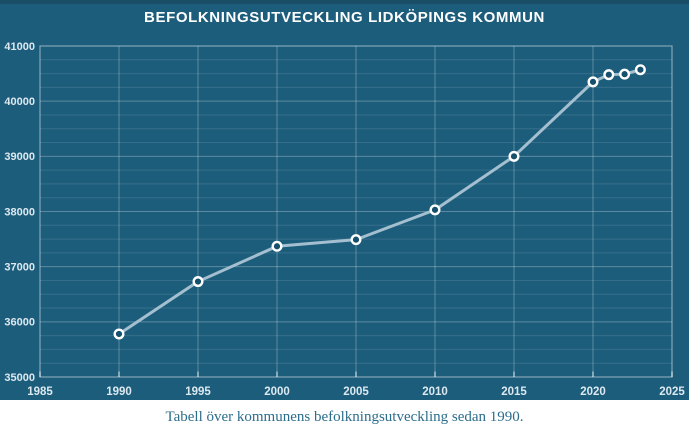 This screenshot has width=689, height=430. I want to click on data-point-1995, so click(198, 282).